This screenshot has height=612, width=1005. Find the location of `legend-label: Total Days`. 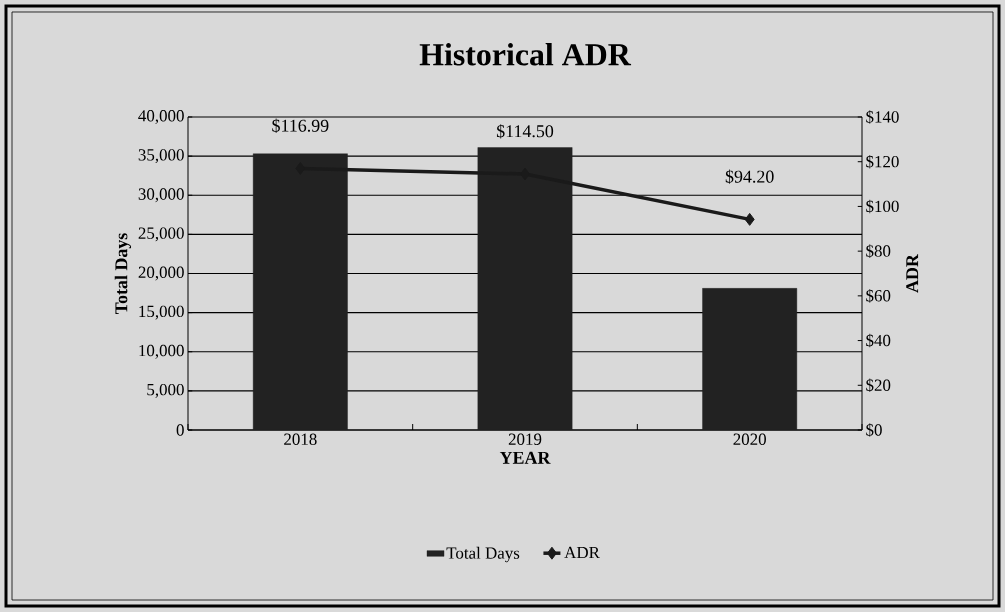

legend-label: Total Days is located at coordinates (483, 554).